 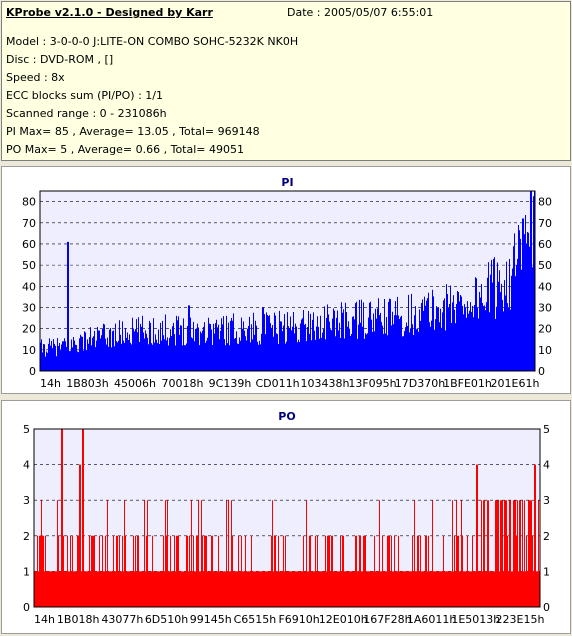 What do you see at coordinates (475, 619) in the screenshot?
I see `x-tick-label: 1E5013h` at bounding box center [475, 619].